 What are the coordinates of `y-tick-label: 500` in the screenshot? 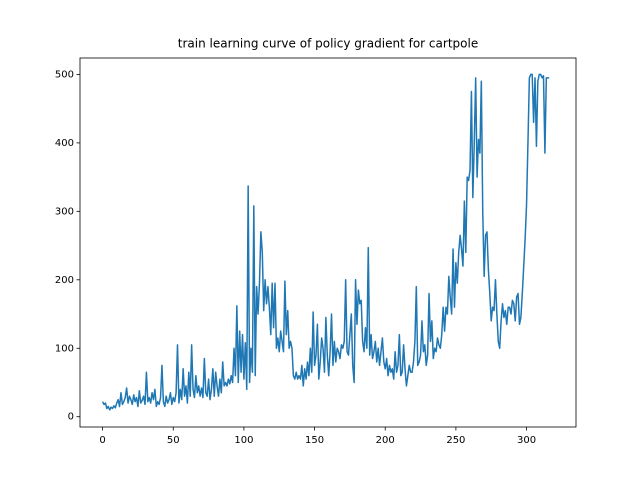 It's located at (64, 74).